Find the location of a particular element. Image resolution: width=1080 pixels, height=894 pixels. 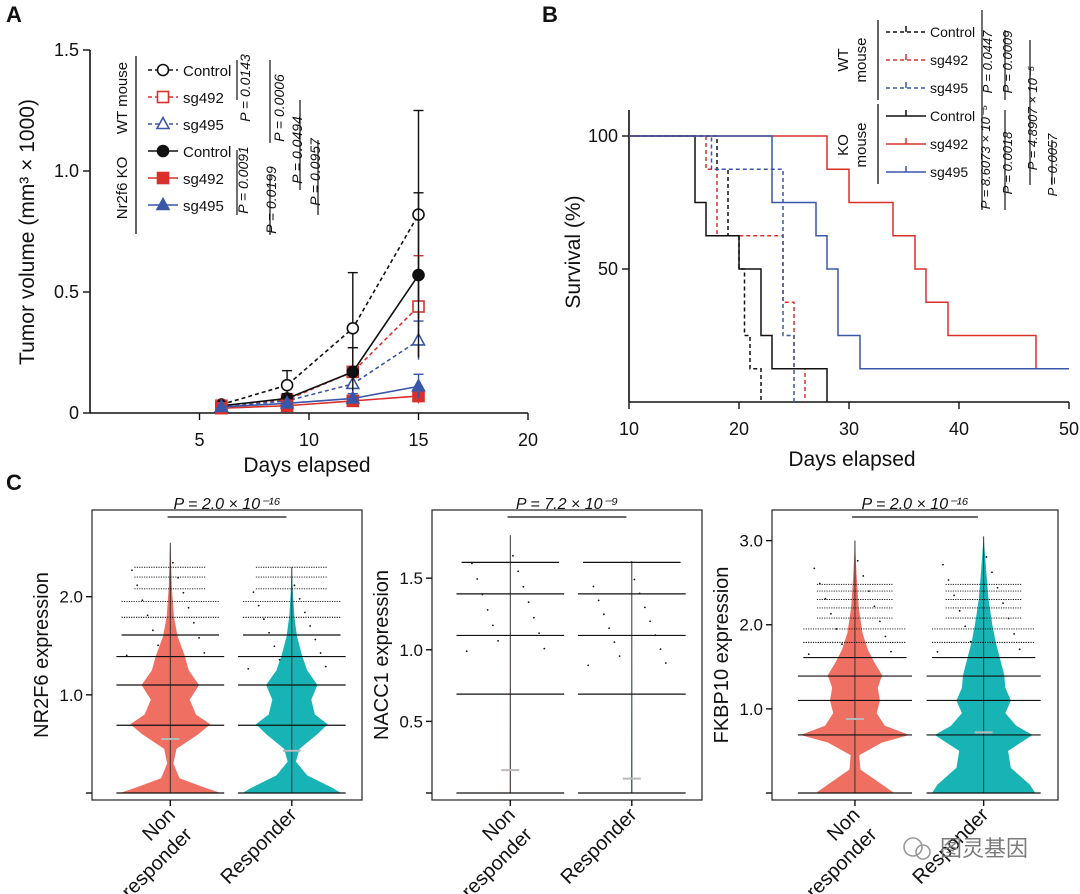

panel-label-a: A is located at coordinates (14, 14).